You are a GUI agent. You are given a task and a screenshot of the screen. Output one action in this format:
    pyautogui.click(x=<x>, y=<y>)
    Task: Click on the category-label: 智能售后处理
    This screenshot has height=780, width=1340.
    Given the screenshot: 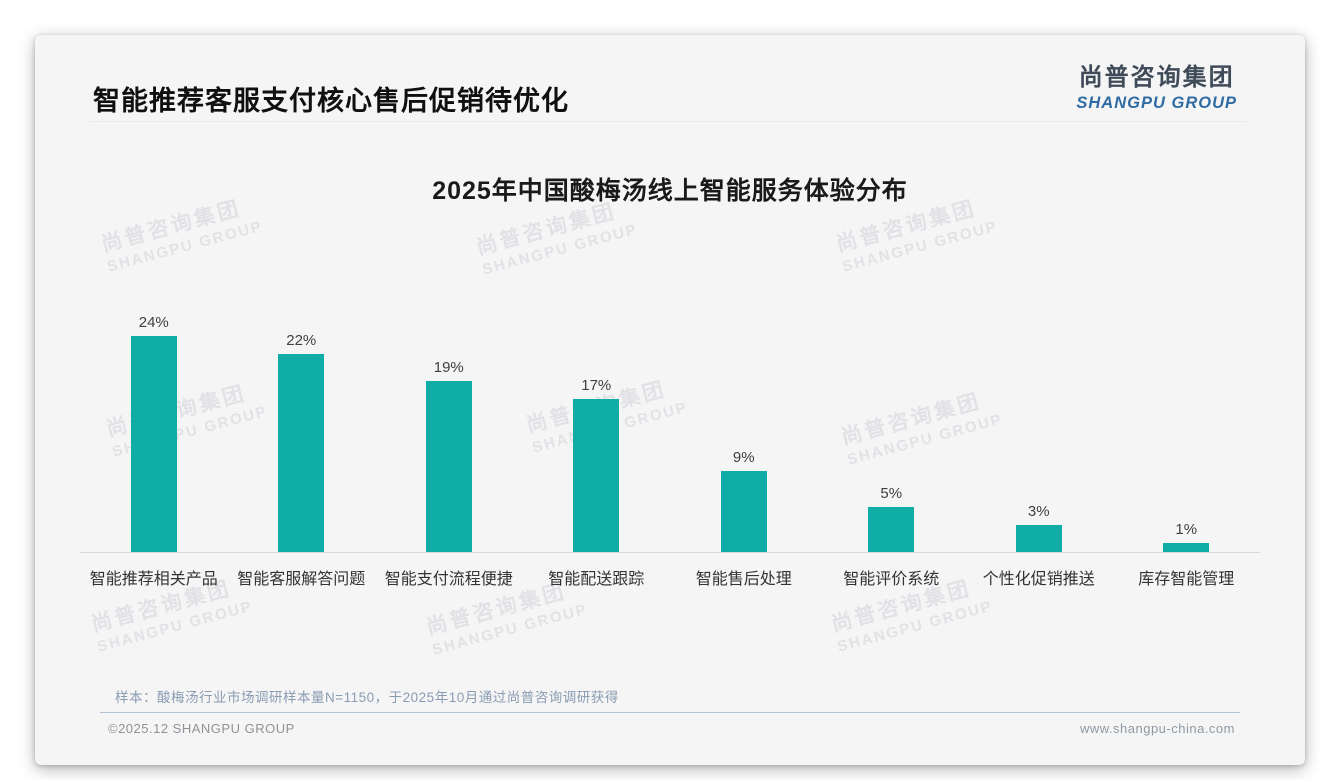 What is the action you would take?
    pyautogui.click(x=743, y=579)
    